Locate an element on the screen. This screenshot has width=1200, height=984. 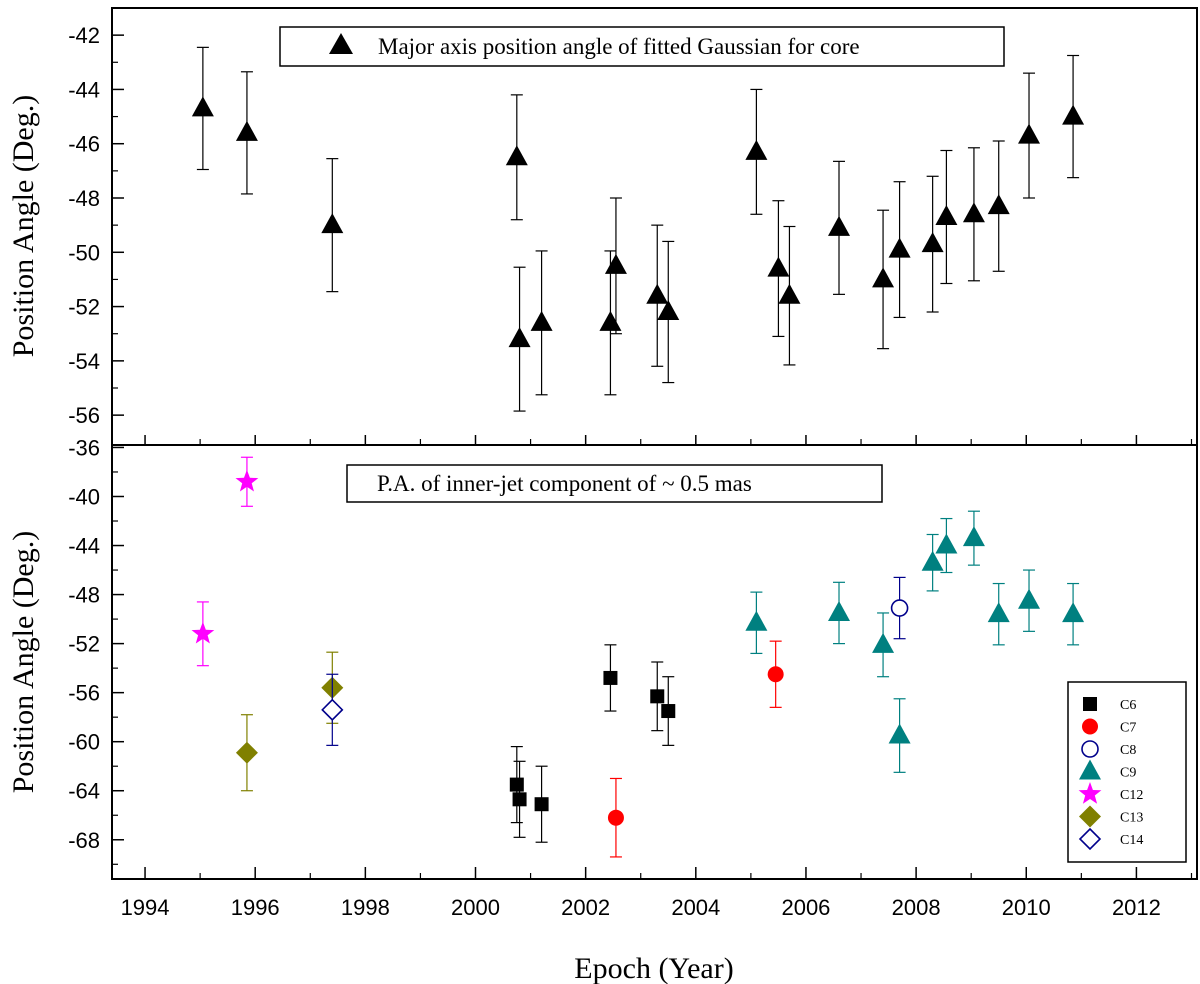
legend-marker-c7 is located at coordinates (1090, 726).